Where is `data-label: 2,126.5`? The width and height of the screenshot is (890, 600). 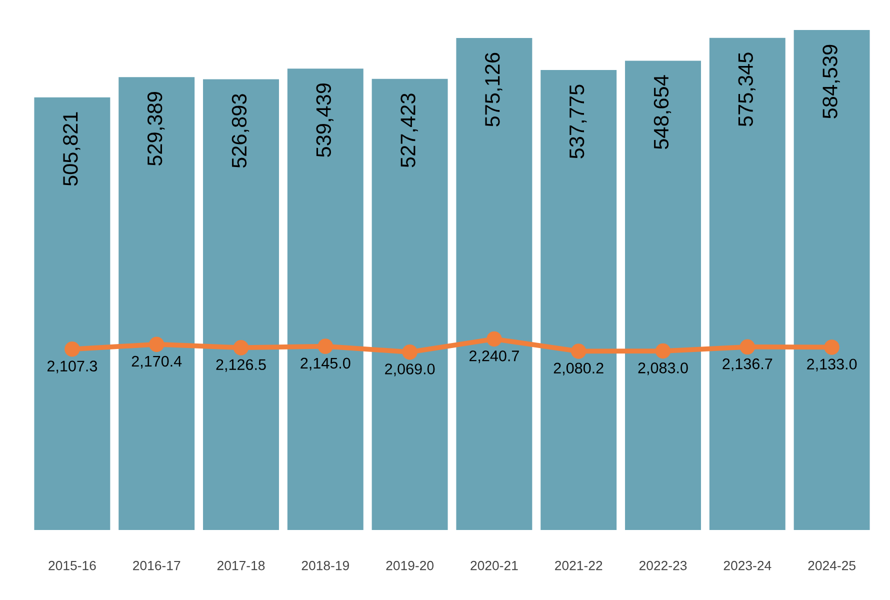 data-label: 2,126.5 is located at coordinates (241, 365).